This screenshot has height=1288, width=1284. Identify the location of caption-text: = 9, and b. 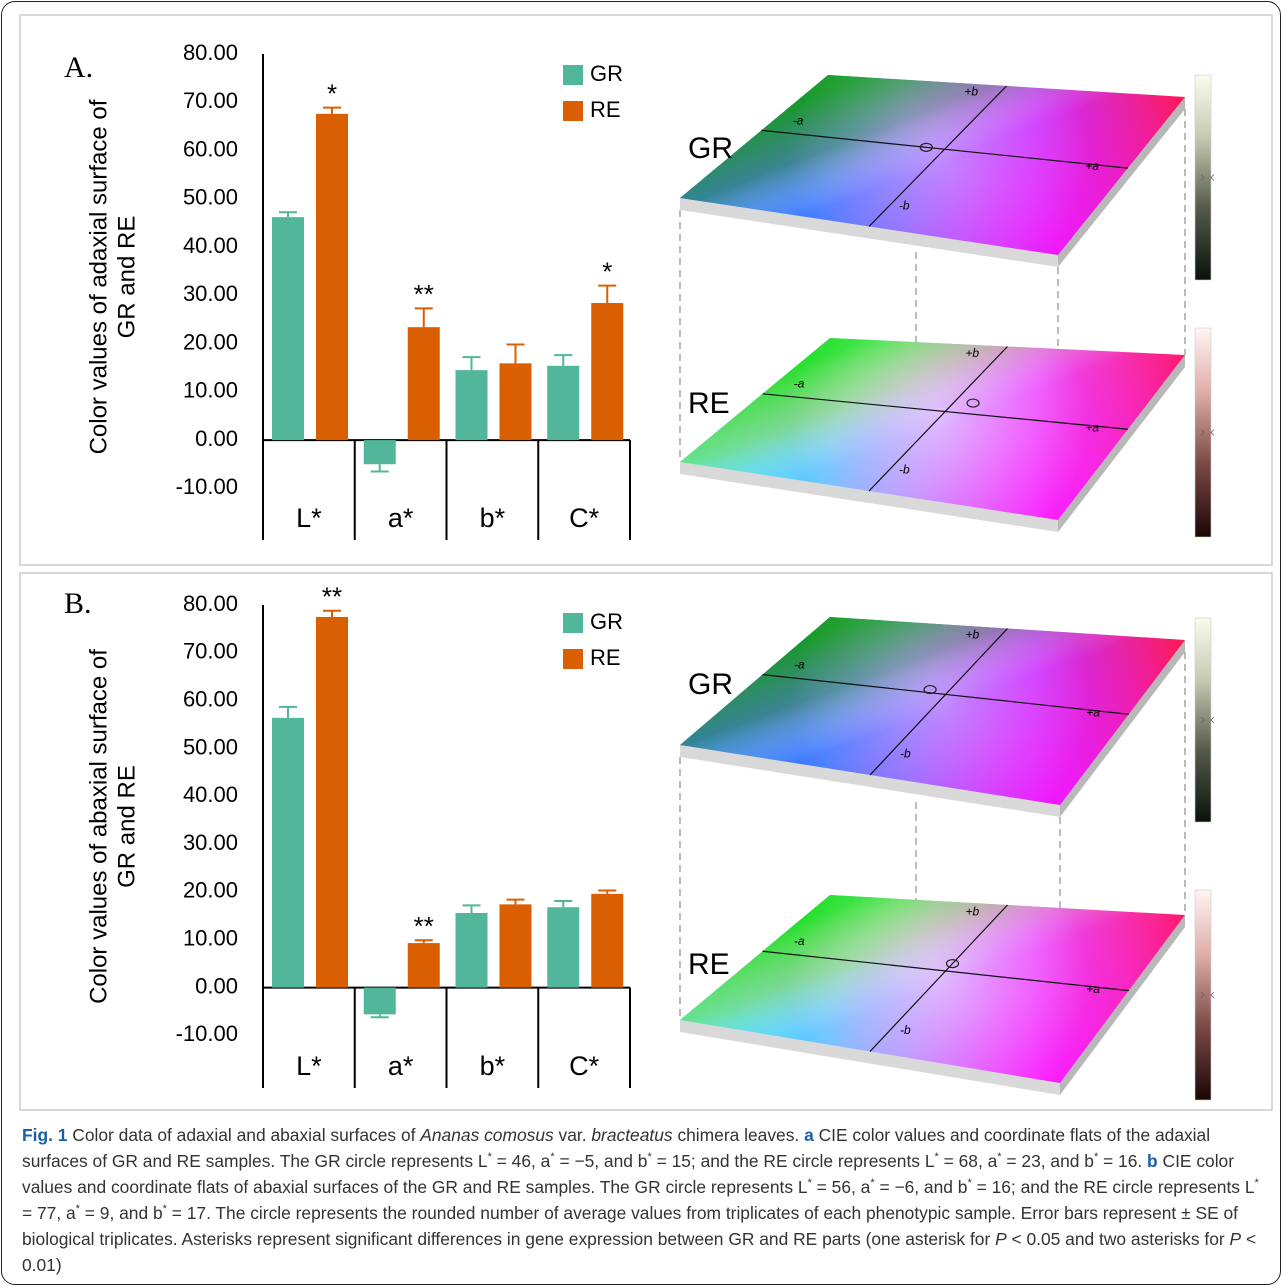
(121, 1213).